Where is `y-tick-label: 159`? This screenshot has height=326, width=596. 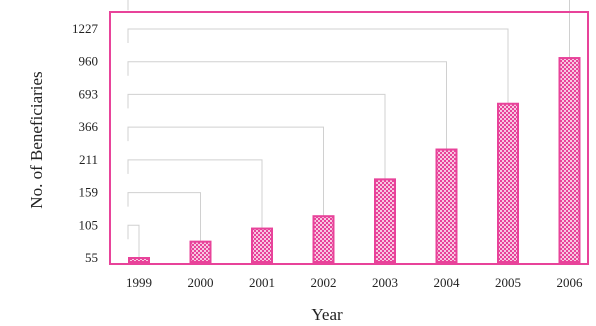 y-tick-label: 159 is located at coordinates (89, 192).